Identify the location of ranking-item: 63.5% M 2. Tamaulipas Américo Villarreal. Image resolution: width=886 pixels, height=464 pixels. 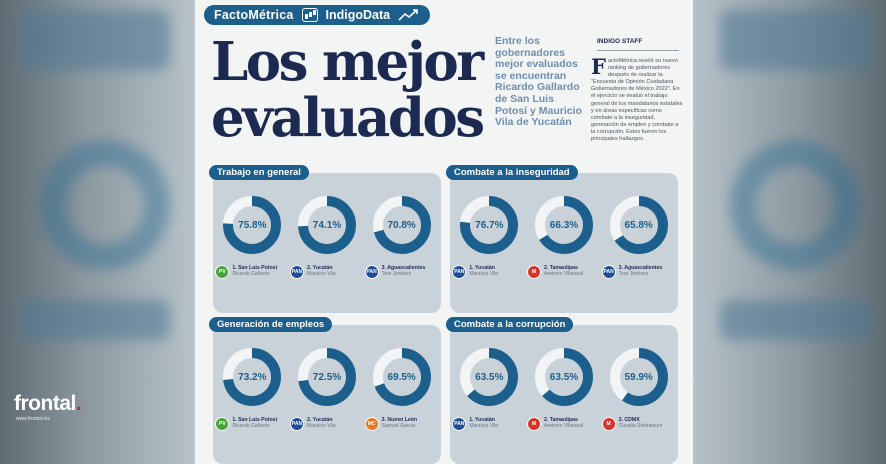
(563, 389).